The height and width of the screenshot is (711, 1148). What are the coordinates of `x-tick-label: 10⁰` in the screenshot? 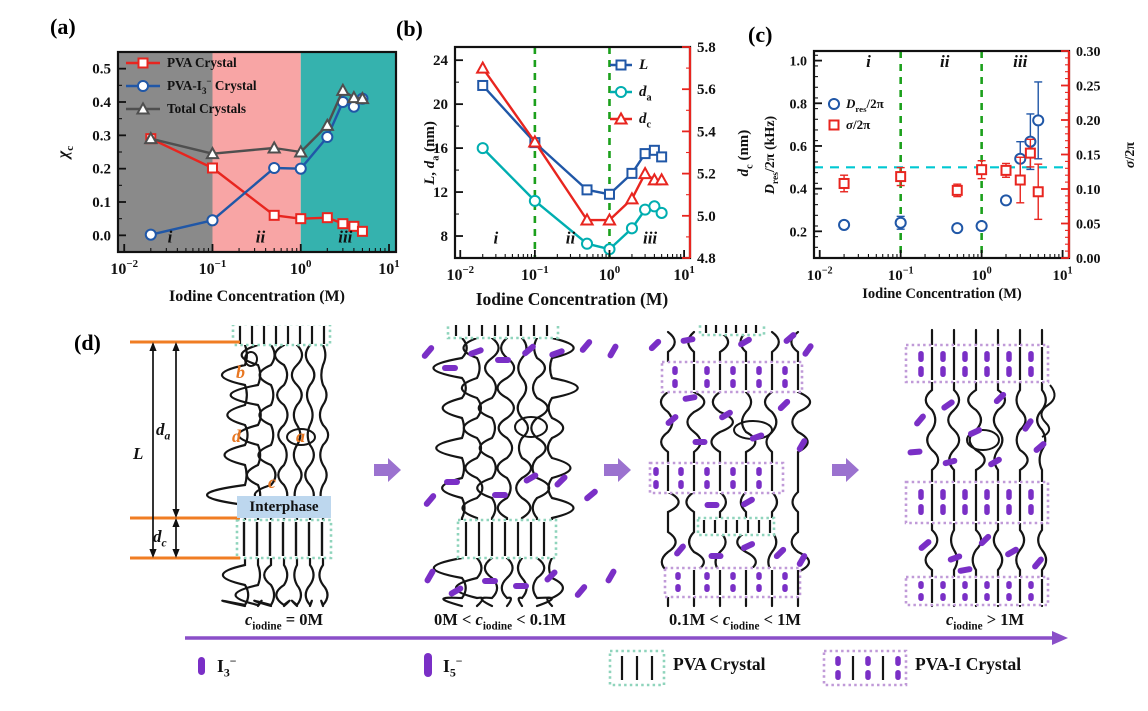 It's located at (301, 268).